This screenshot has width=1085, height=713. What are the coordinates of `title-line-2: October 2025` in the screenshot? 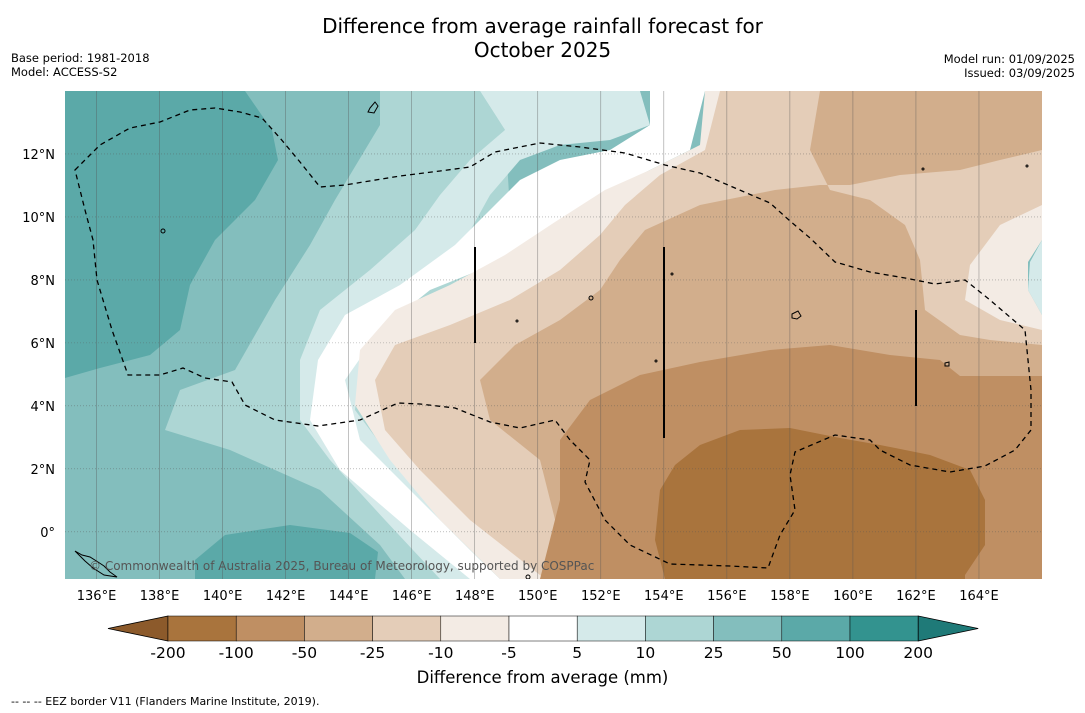 It's located at (542, 50).